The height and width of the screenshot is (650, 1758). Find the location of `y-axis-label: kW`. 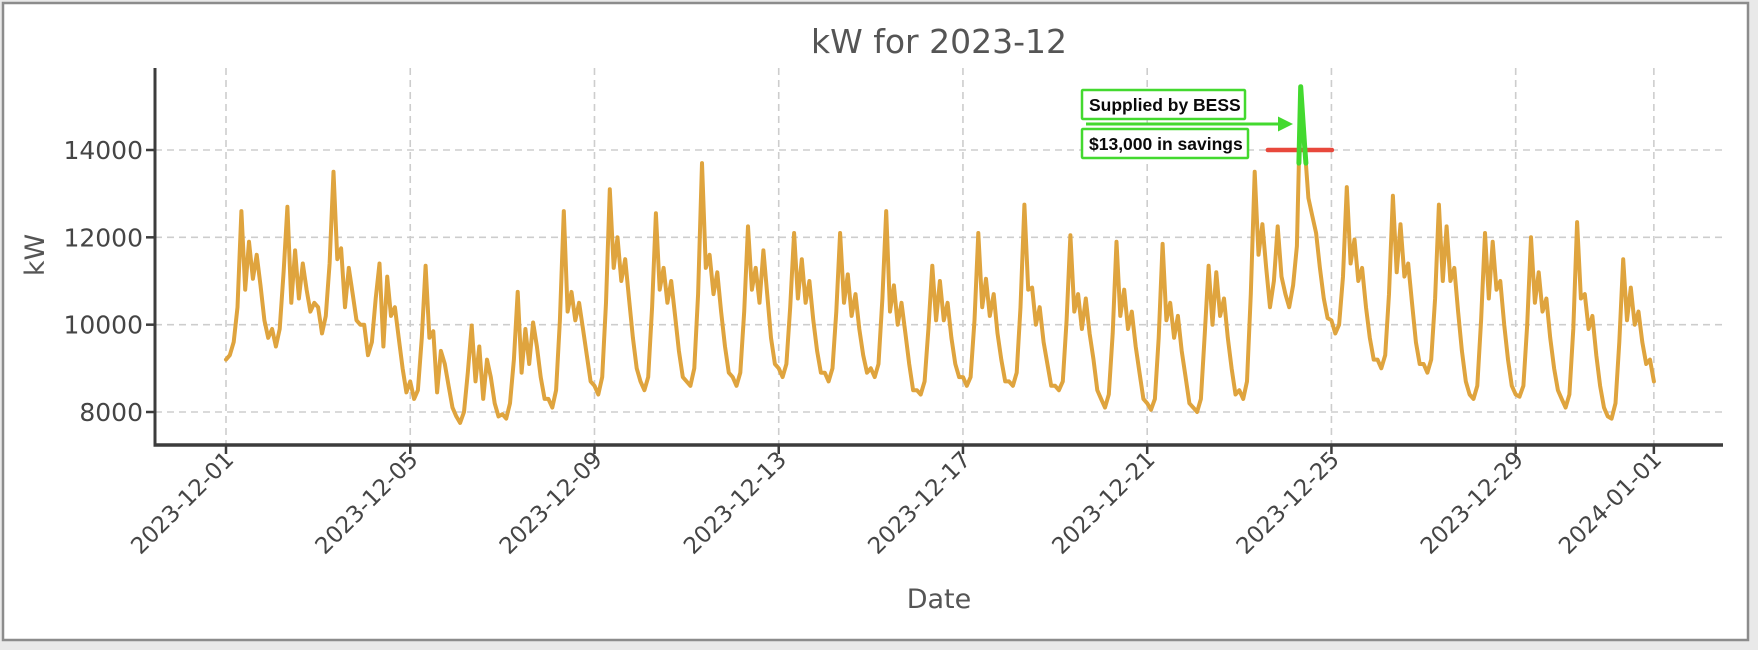

y-axis-label: kW is located at coordinates (35, 255).